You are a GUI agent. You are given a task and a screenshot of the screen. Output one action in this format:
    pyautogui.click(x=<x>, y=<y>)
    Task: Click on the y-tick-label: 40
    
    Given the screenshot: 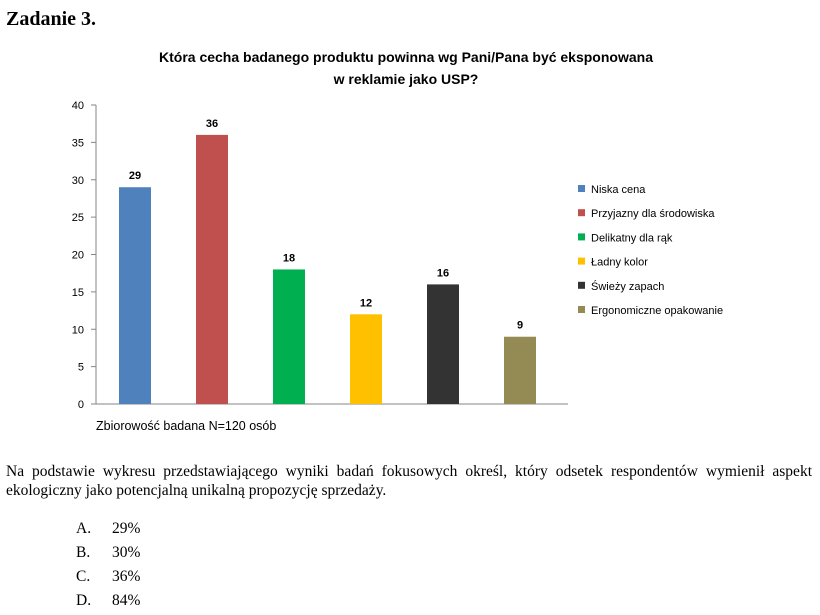 What is the action you would take?
    pyautogui.click(x=78, y=106)
    